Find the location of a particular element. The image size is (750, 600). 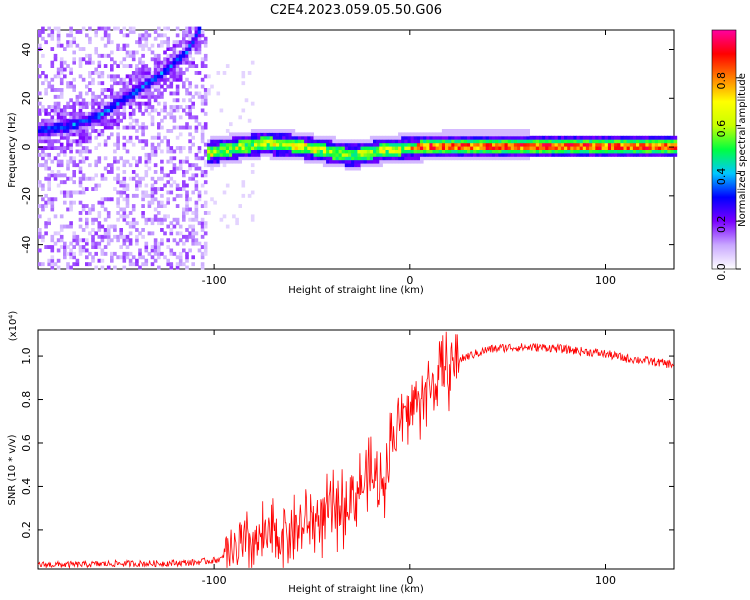

colorbar-tick-label: 0.4 is located at coordinates (721, 177).